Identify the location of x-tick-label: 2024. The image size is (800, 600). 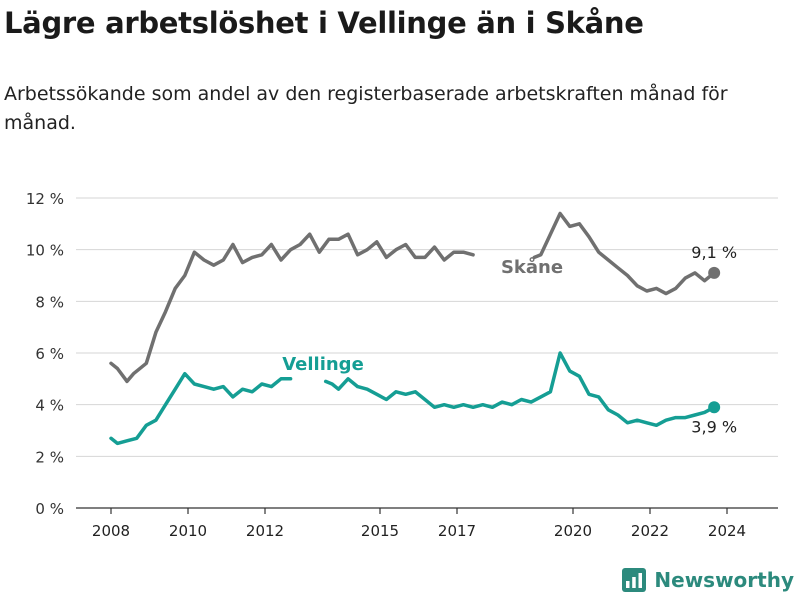
(727, 531).